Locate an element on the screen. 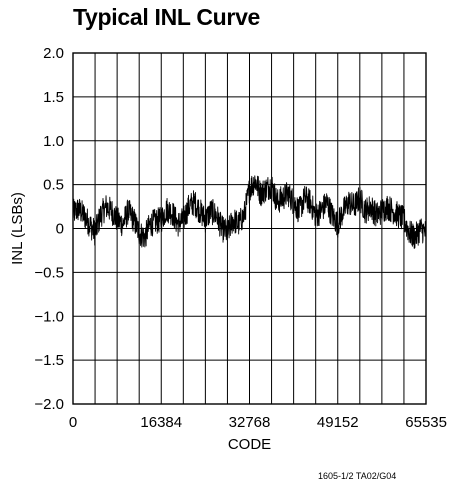  y-tick-label: −1.5 is located at coordinates (49, 360).